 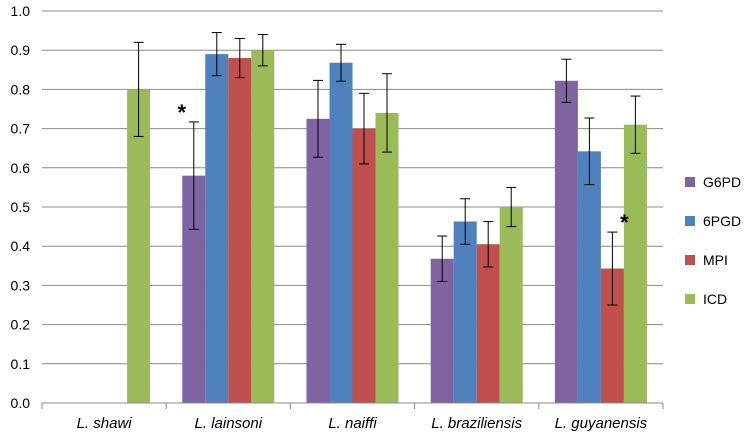 What do you see at coordinates (442, 330) in the screenshot?
I see `bar-g6pd-l-braziliensis` at bounding box center [442, 330].